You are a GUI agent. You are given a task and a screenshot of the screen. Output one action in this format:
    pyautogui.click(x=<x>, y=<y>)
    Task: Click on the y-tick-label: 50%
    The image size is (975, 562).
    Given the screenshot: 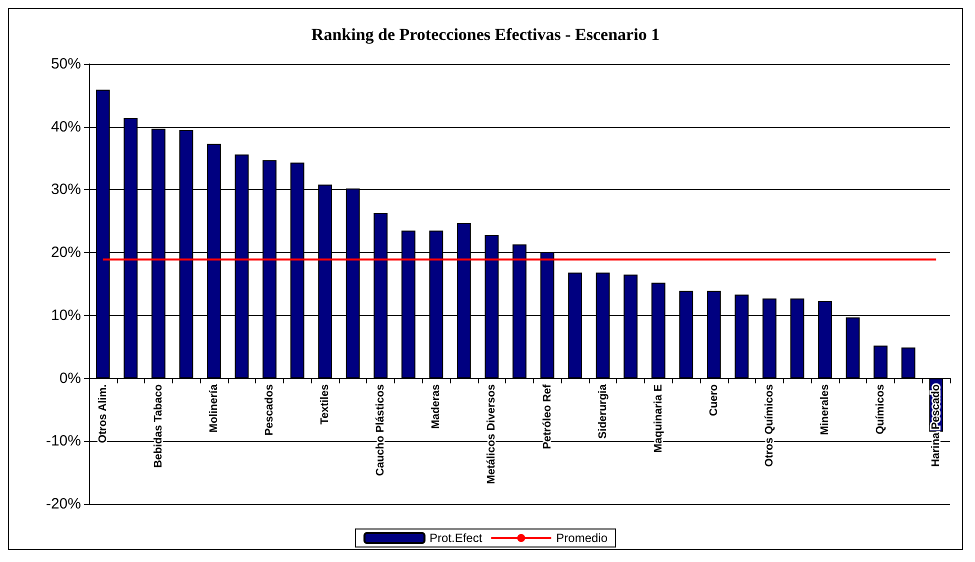 What is the action you would take?
    pyautogui.click(x=65, y=64)
    